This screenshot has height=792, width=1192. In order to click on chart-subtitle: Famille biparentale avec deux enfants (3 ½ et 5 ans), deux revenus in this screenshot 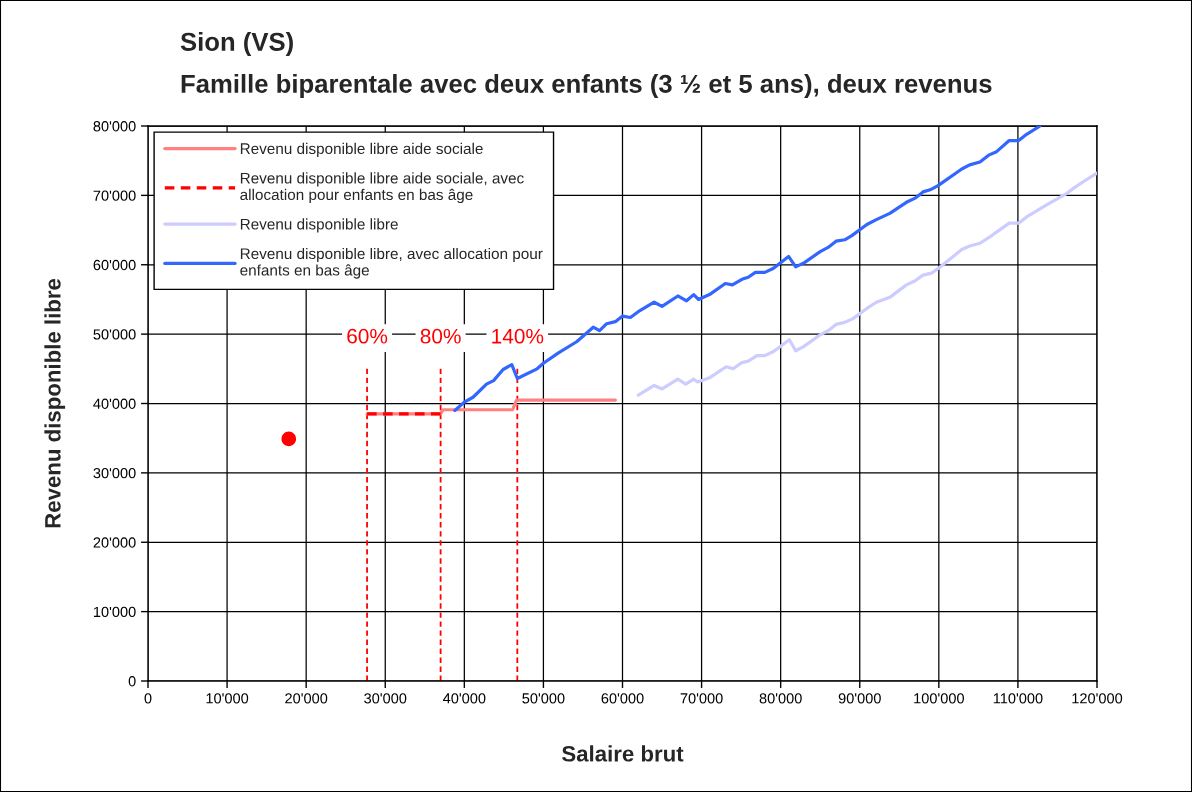, I will do `click(586, 86)`.